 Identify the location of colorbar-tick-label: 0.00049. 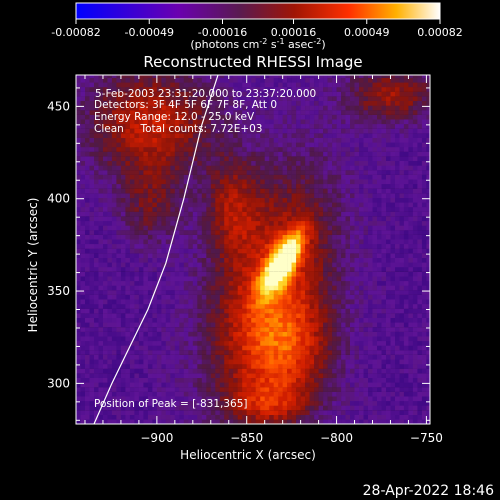
(367, 32).